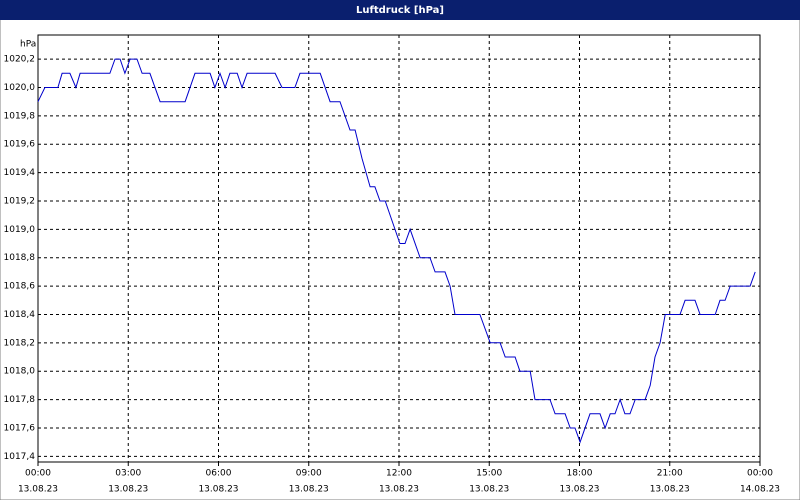 Image resolution: width=800 pixels, height=500 pixels. What do you see at coordinates (20, 201) in the screenshot?
I see `y-tick-label: 1019,2` at bounding box center [20, 201].